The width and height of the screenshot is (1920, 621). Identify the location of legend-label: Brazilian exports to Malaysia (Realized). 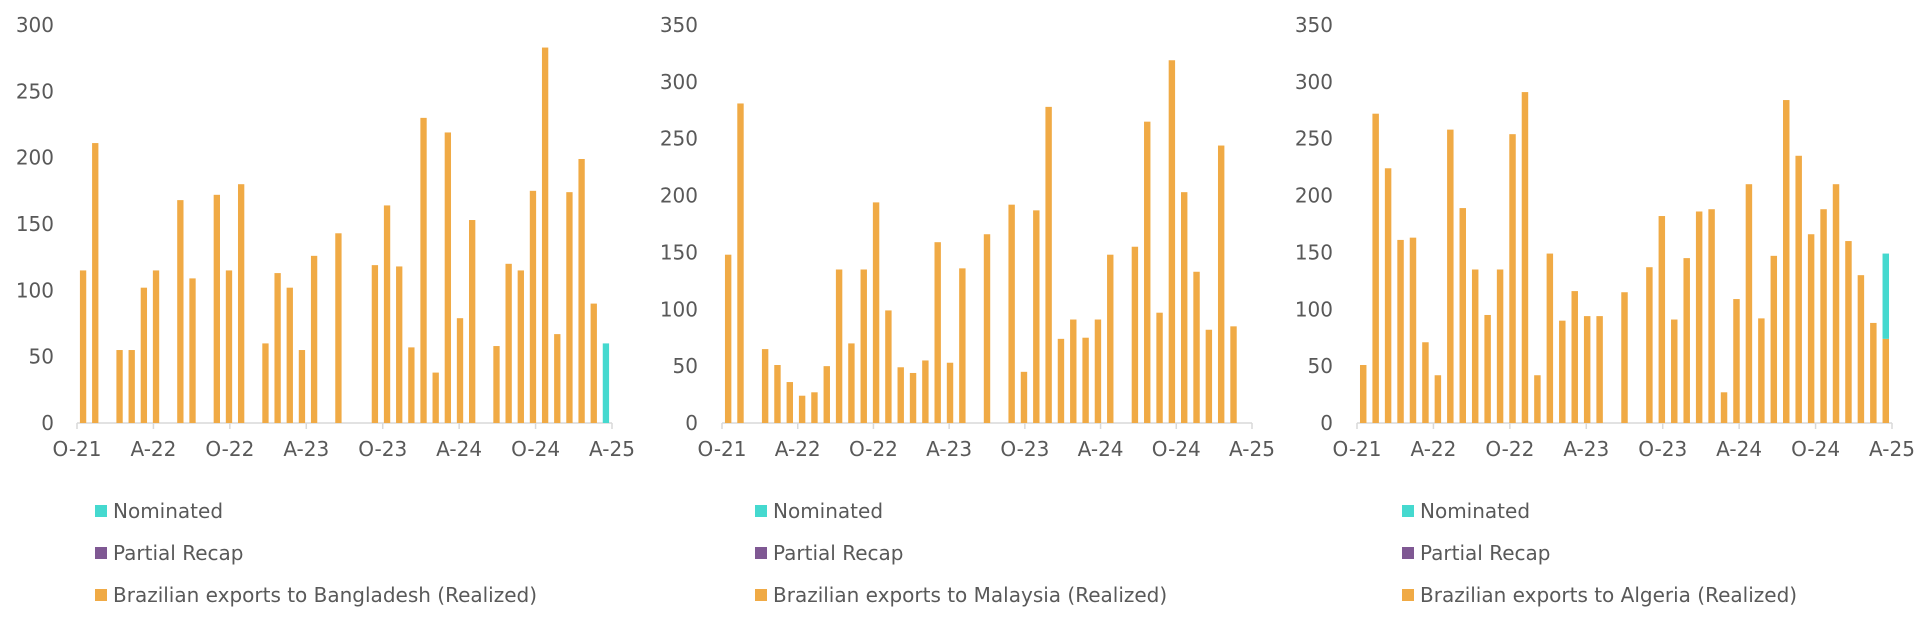
(970, 595).